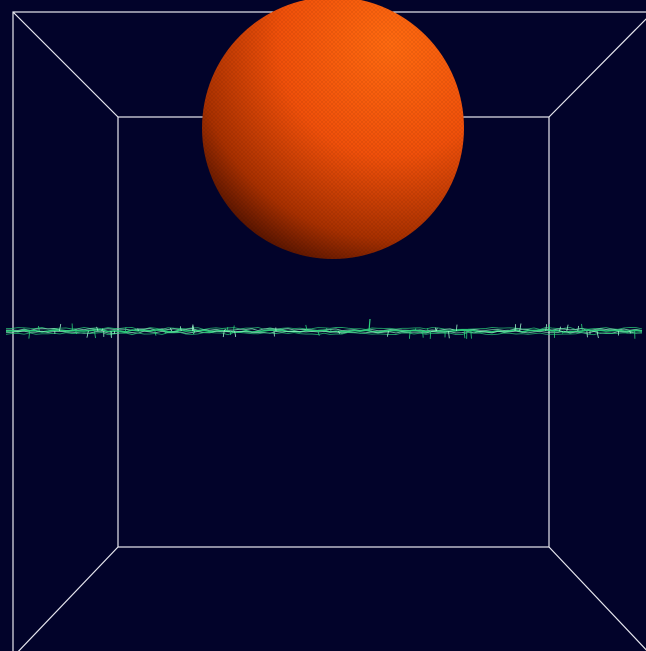 This screenshot has width=646, height=651. Describe the element at coordinates (68, 598) in the screenshot. I see `wireframe-edge-bottom-left` at that location.